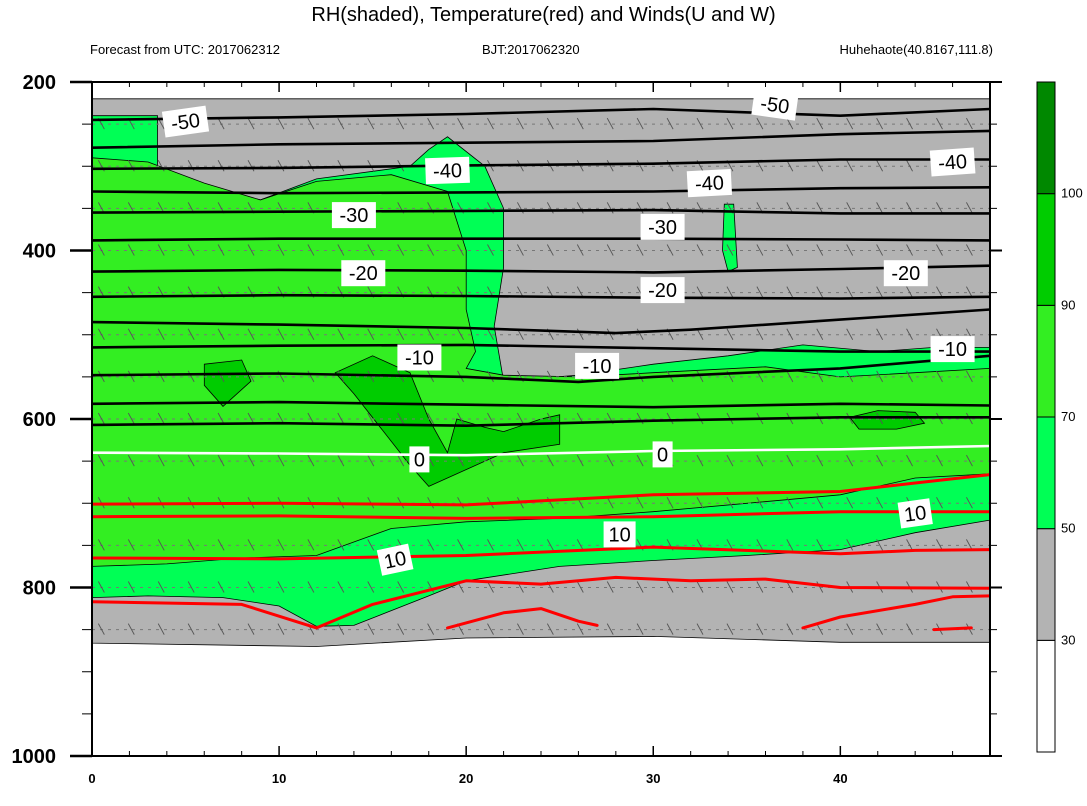 The image size is (1087, 806). What do you see at coordinates (91, 778) in the screenshot?
I see `x-tick-label: 0` at bounding box center [91, 778].